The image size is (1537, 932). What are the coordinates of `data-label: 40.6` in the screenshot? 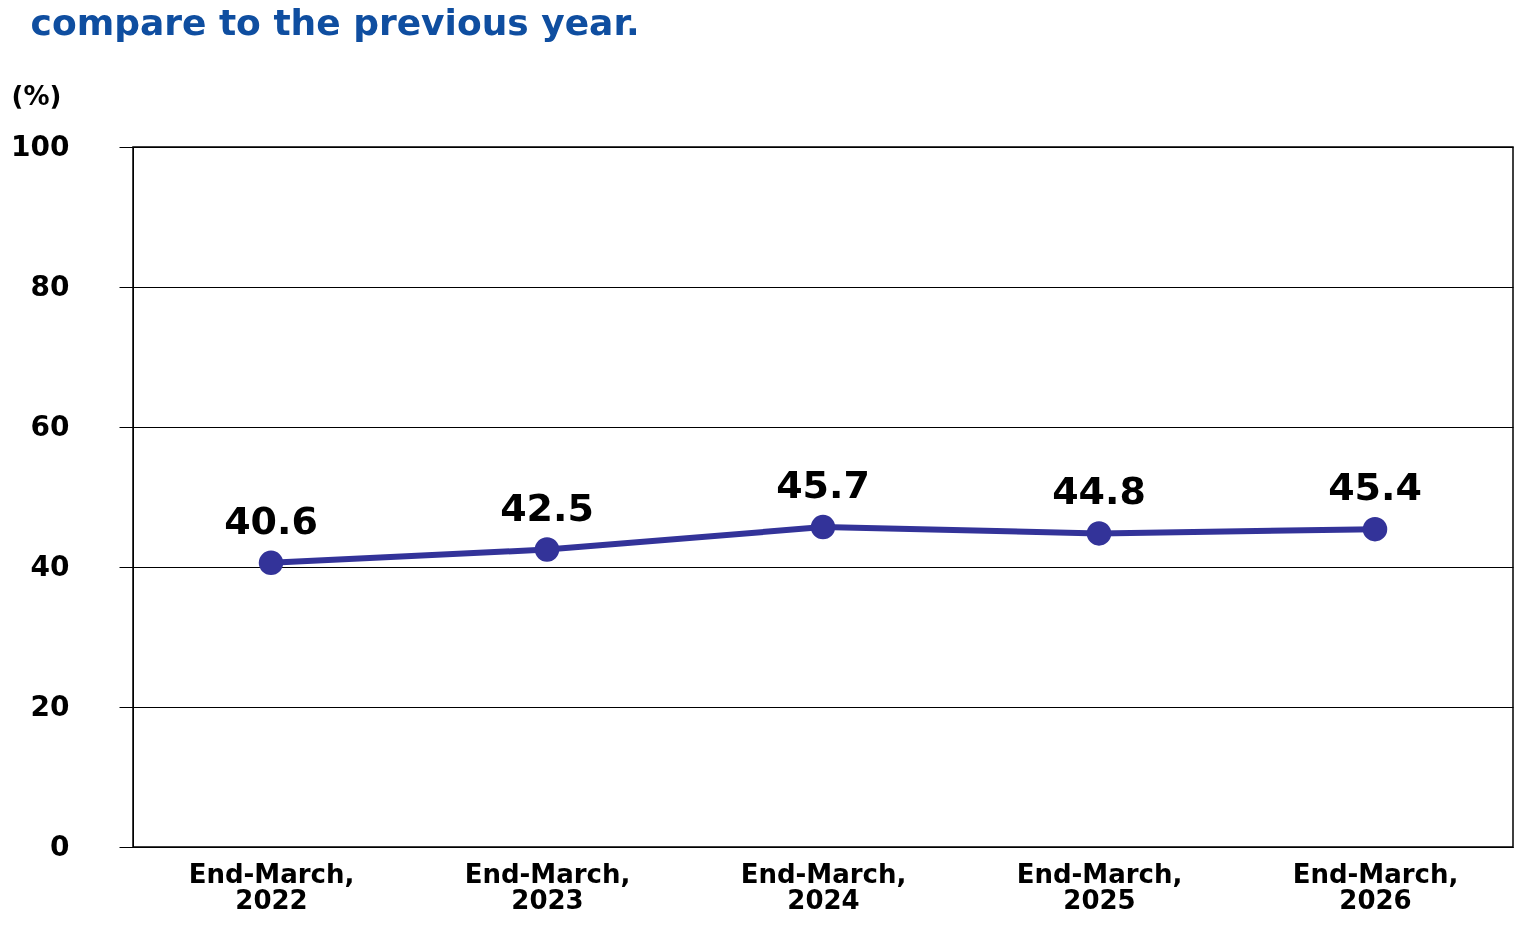 It's located at (271, 520).